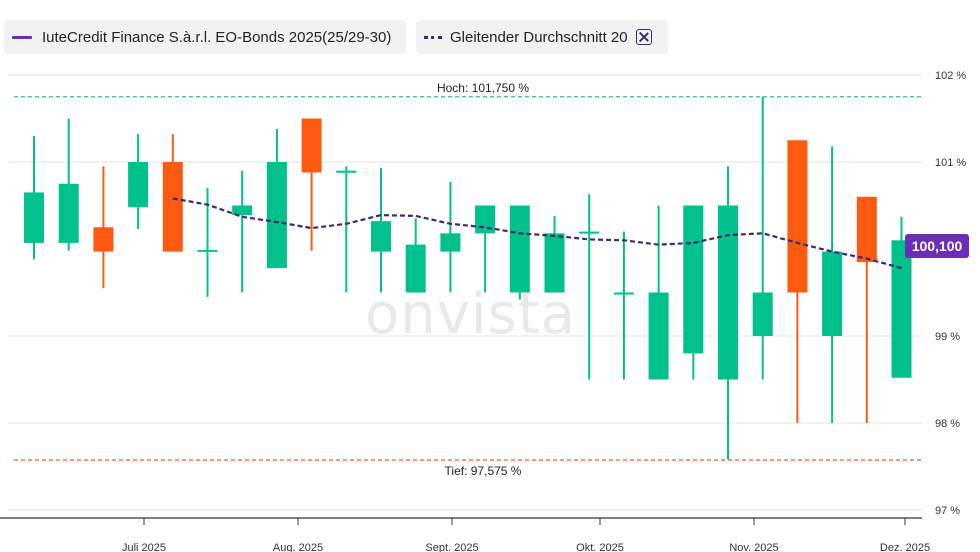 This screenshot has height=552, width=980. Describe the element at coordinates (537, 233) in the screenshot. I see `moving-average-line` at that location.